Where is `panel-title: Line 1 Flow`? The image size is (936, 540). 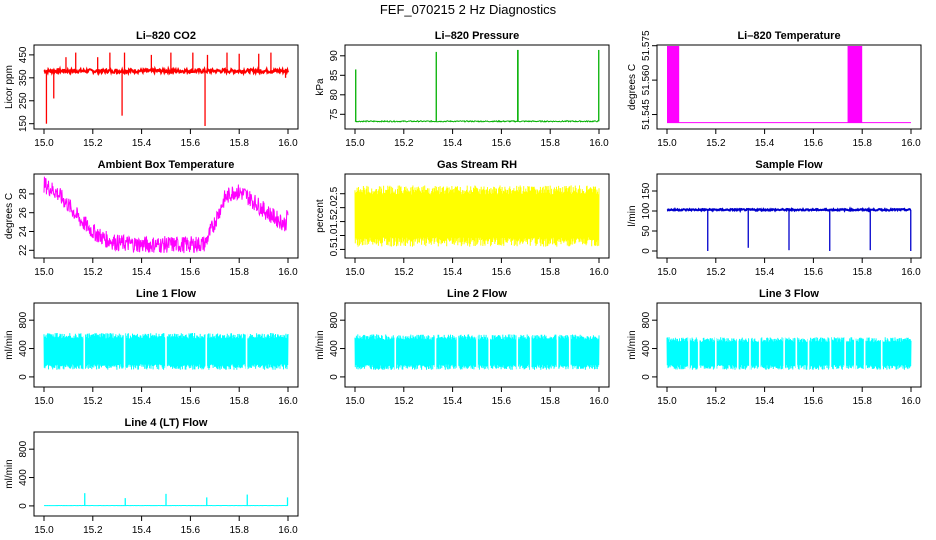 panel-title: Line 1 Flow is located at coordinates (166, 294).